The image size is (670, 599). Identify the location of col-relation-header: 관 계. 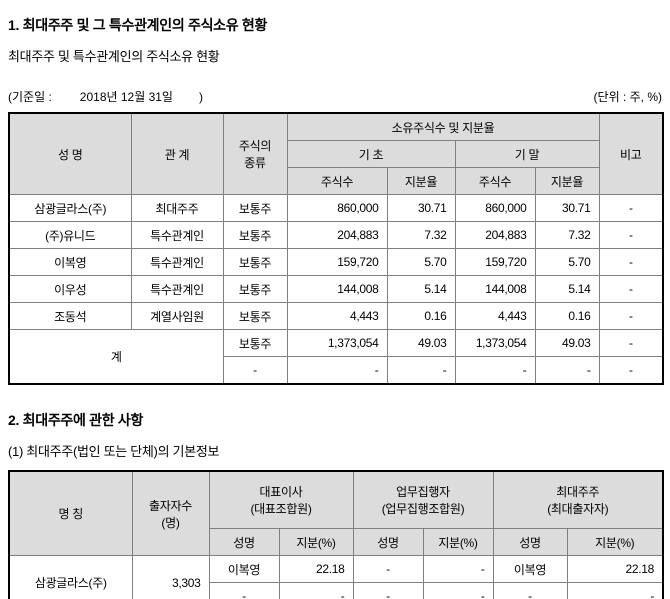
(177, 153).